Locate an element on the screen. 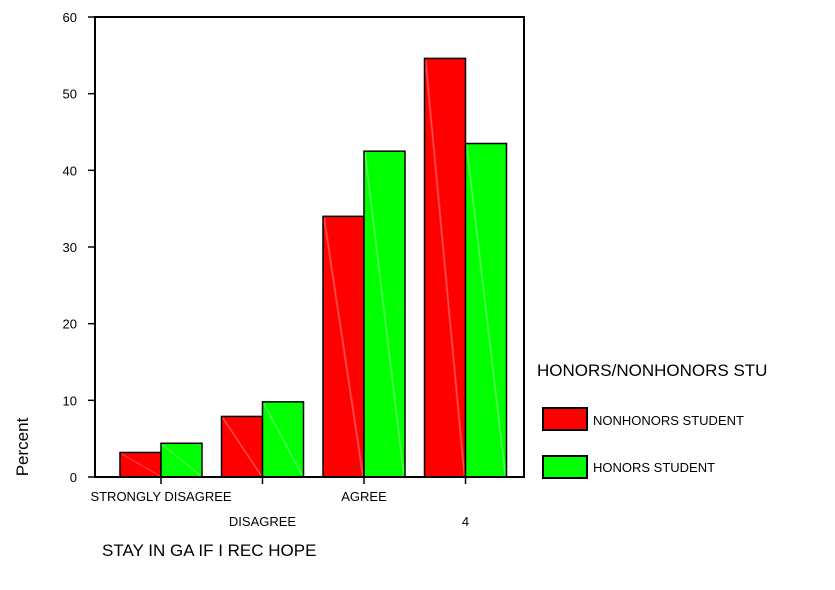  y-tick-label: 50 is located at coordinates (70, 94).